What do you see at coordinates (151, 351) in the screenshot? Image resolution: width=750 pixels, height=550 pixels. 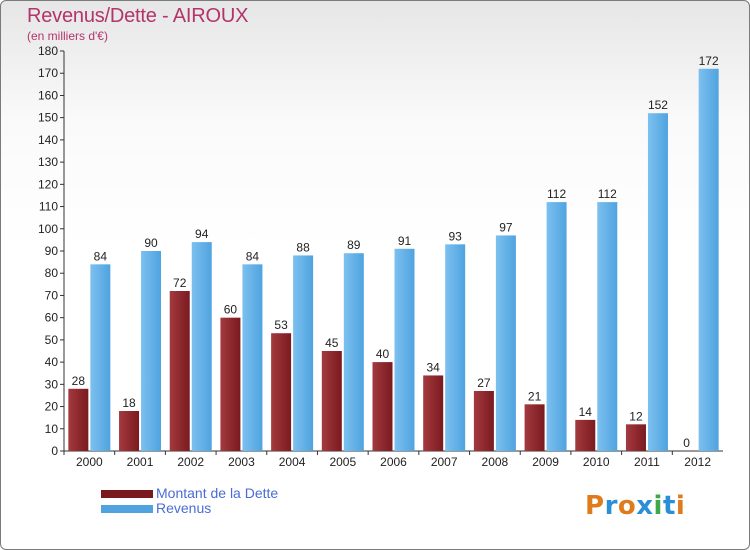 I see `bar-revenue-2001` at bounding box center [151, 351].